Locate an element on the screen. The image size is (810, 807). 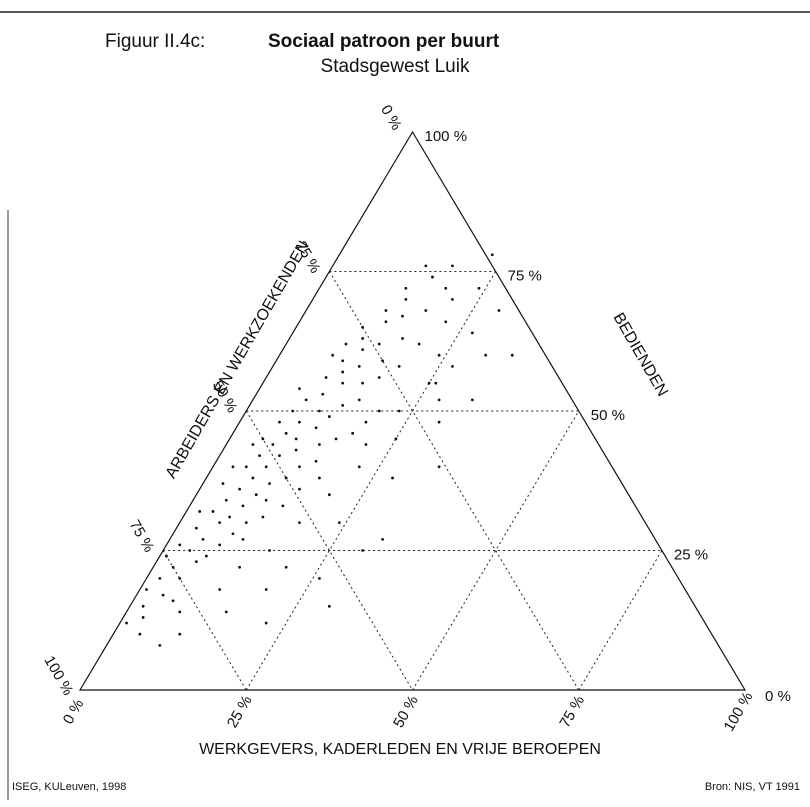
left-tick-label: 100 % is located at coordinates (58, 675).